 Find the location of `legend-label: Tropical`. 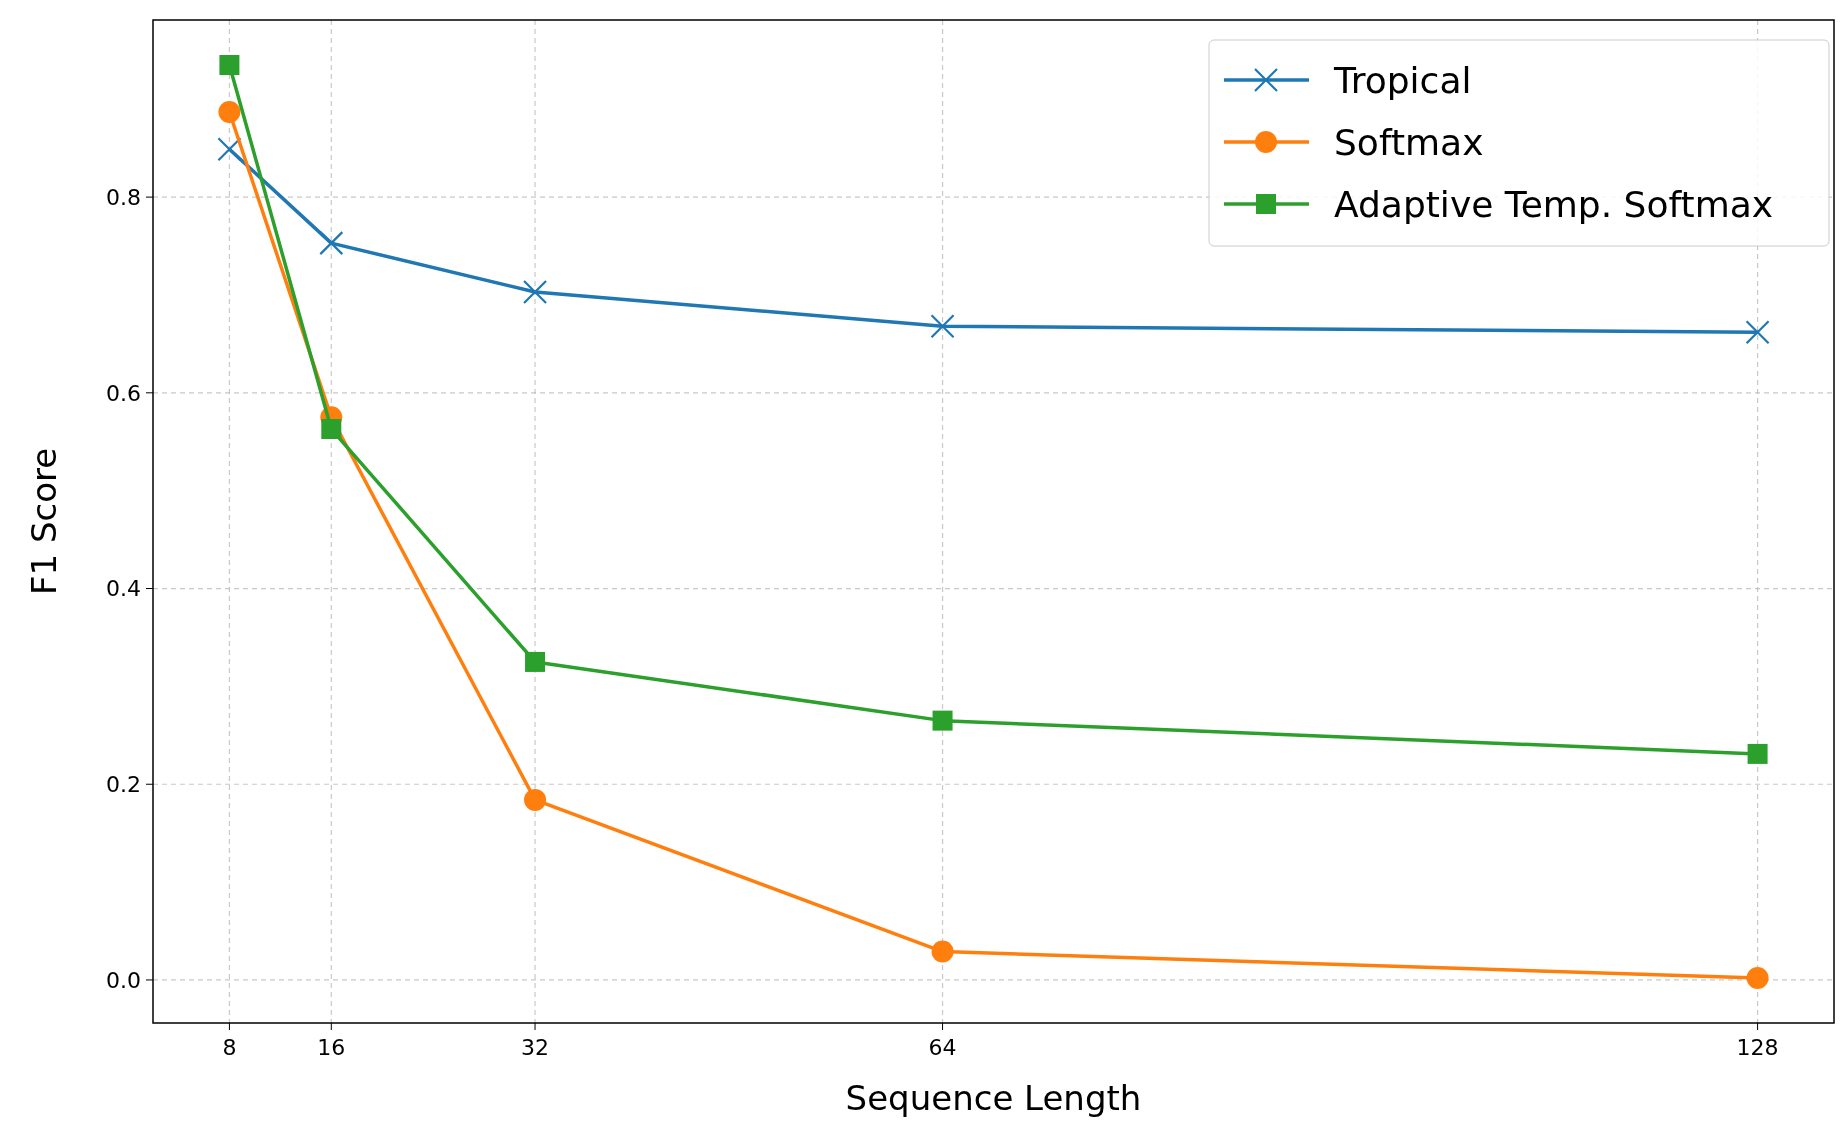

legend-label: Tropical is located at coordinates (1402, 80).